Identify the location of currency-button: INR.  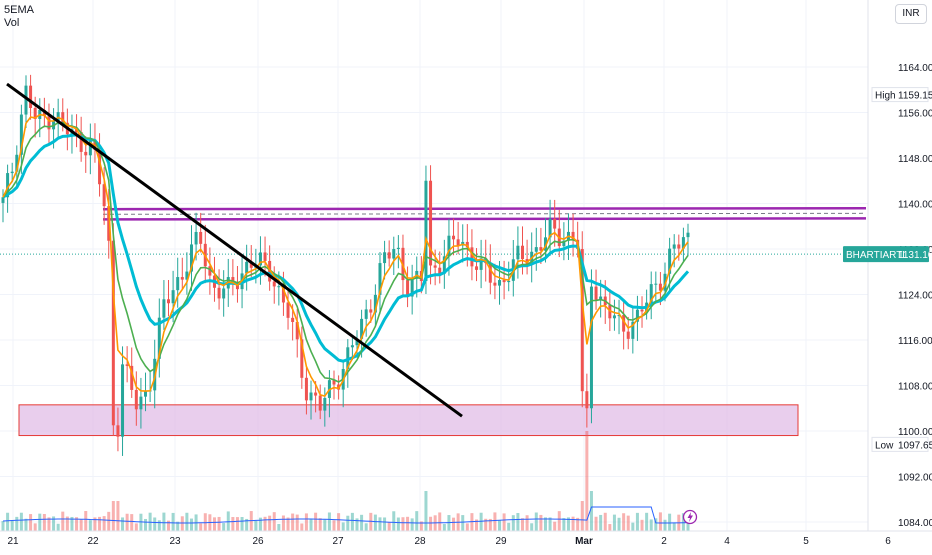
(911, 14).